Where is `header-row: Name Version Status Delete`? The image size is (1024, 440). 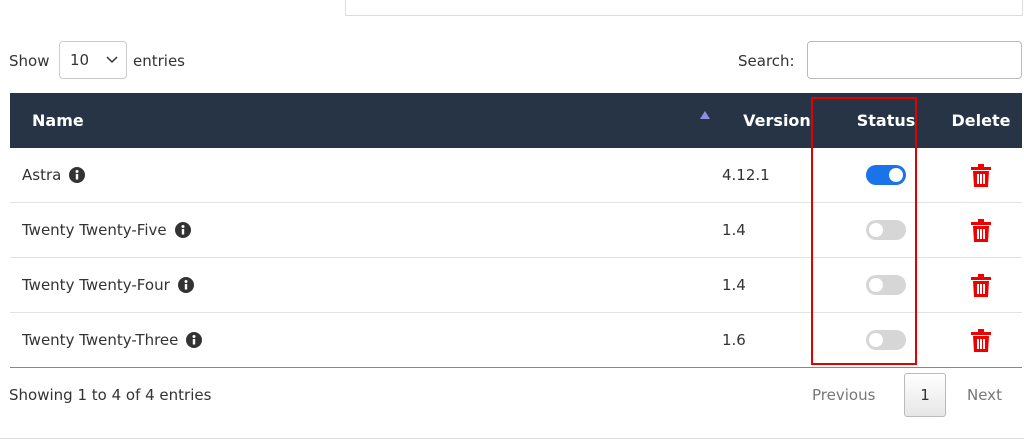
header-row: Name Version Status Delete is located at coordinates (516, 120).